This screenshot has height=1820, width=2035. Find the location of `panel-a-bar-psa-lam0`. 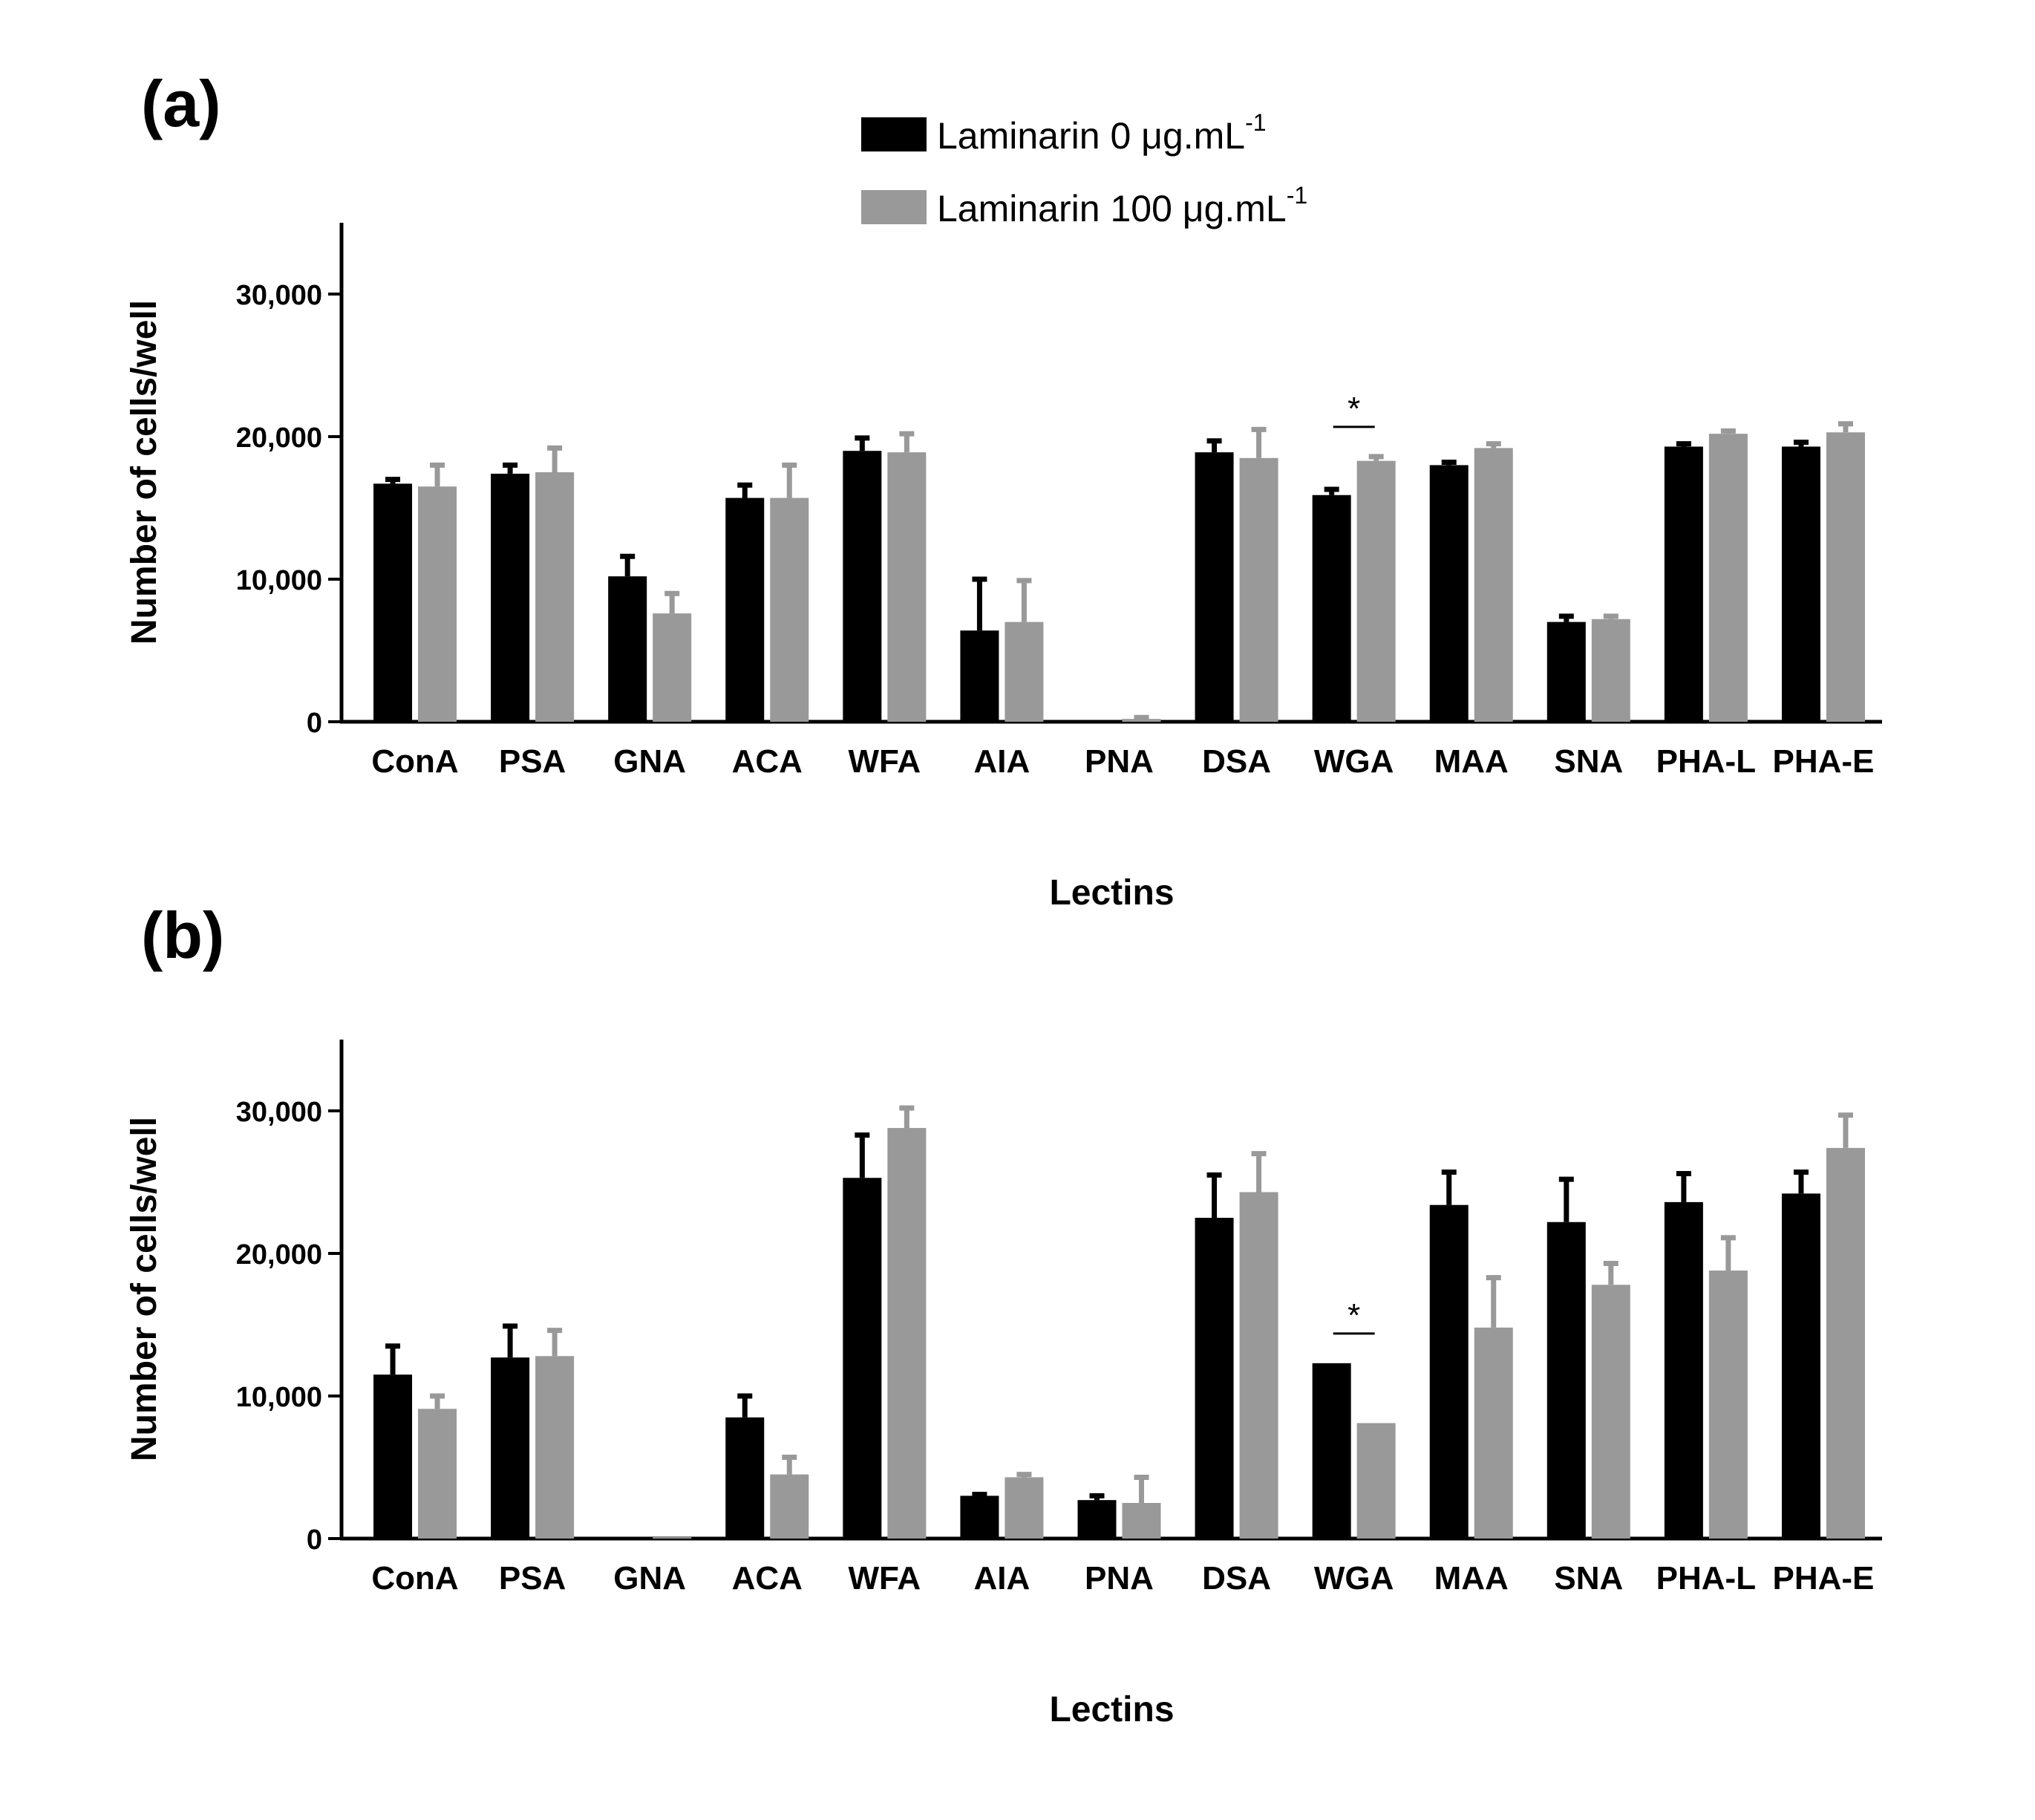

panel-a-bar-psa-lam0 is located at coordinates (510, 597).